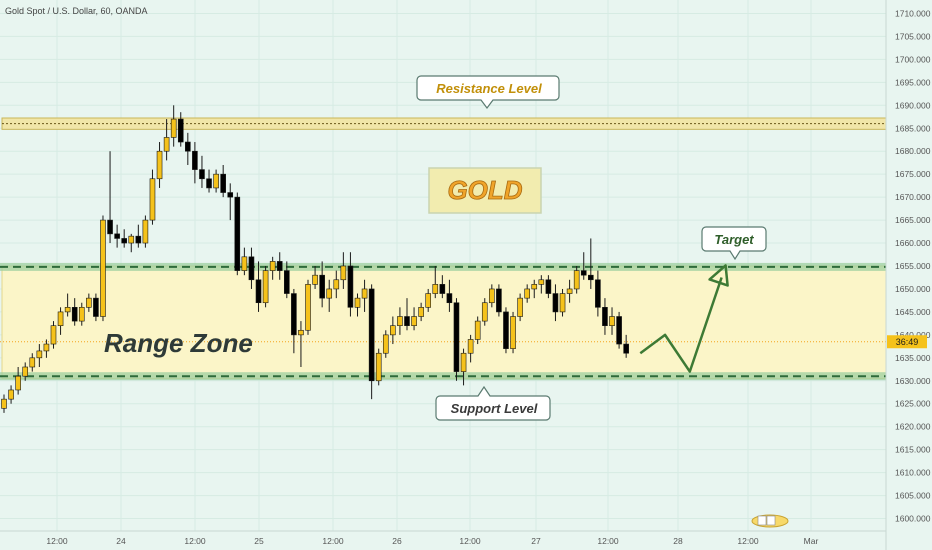  Describe the element at coordinates (121, 541) in the screenshot. I see `time-tick-label: 24` at that location.